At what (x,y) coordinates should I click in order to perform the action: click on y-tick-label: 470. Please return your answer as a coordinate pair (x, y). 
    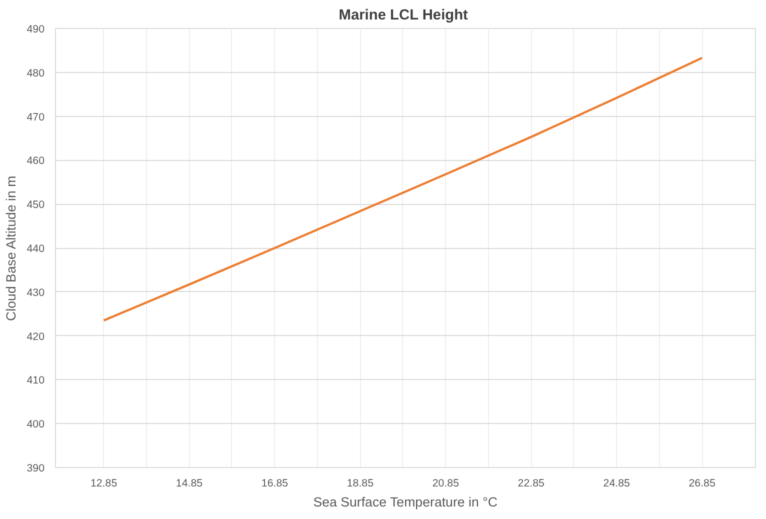
    Looking at the image, I should click on (35, 117).